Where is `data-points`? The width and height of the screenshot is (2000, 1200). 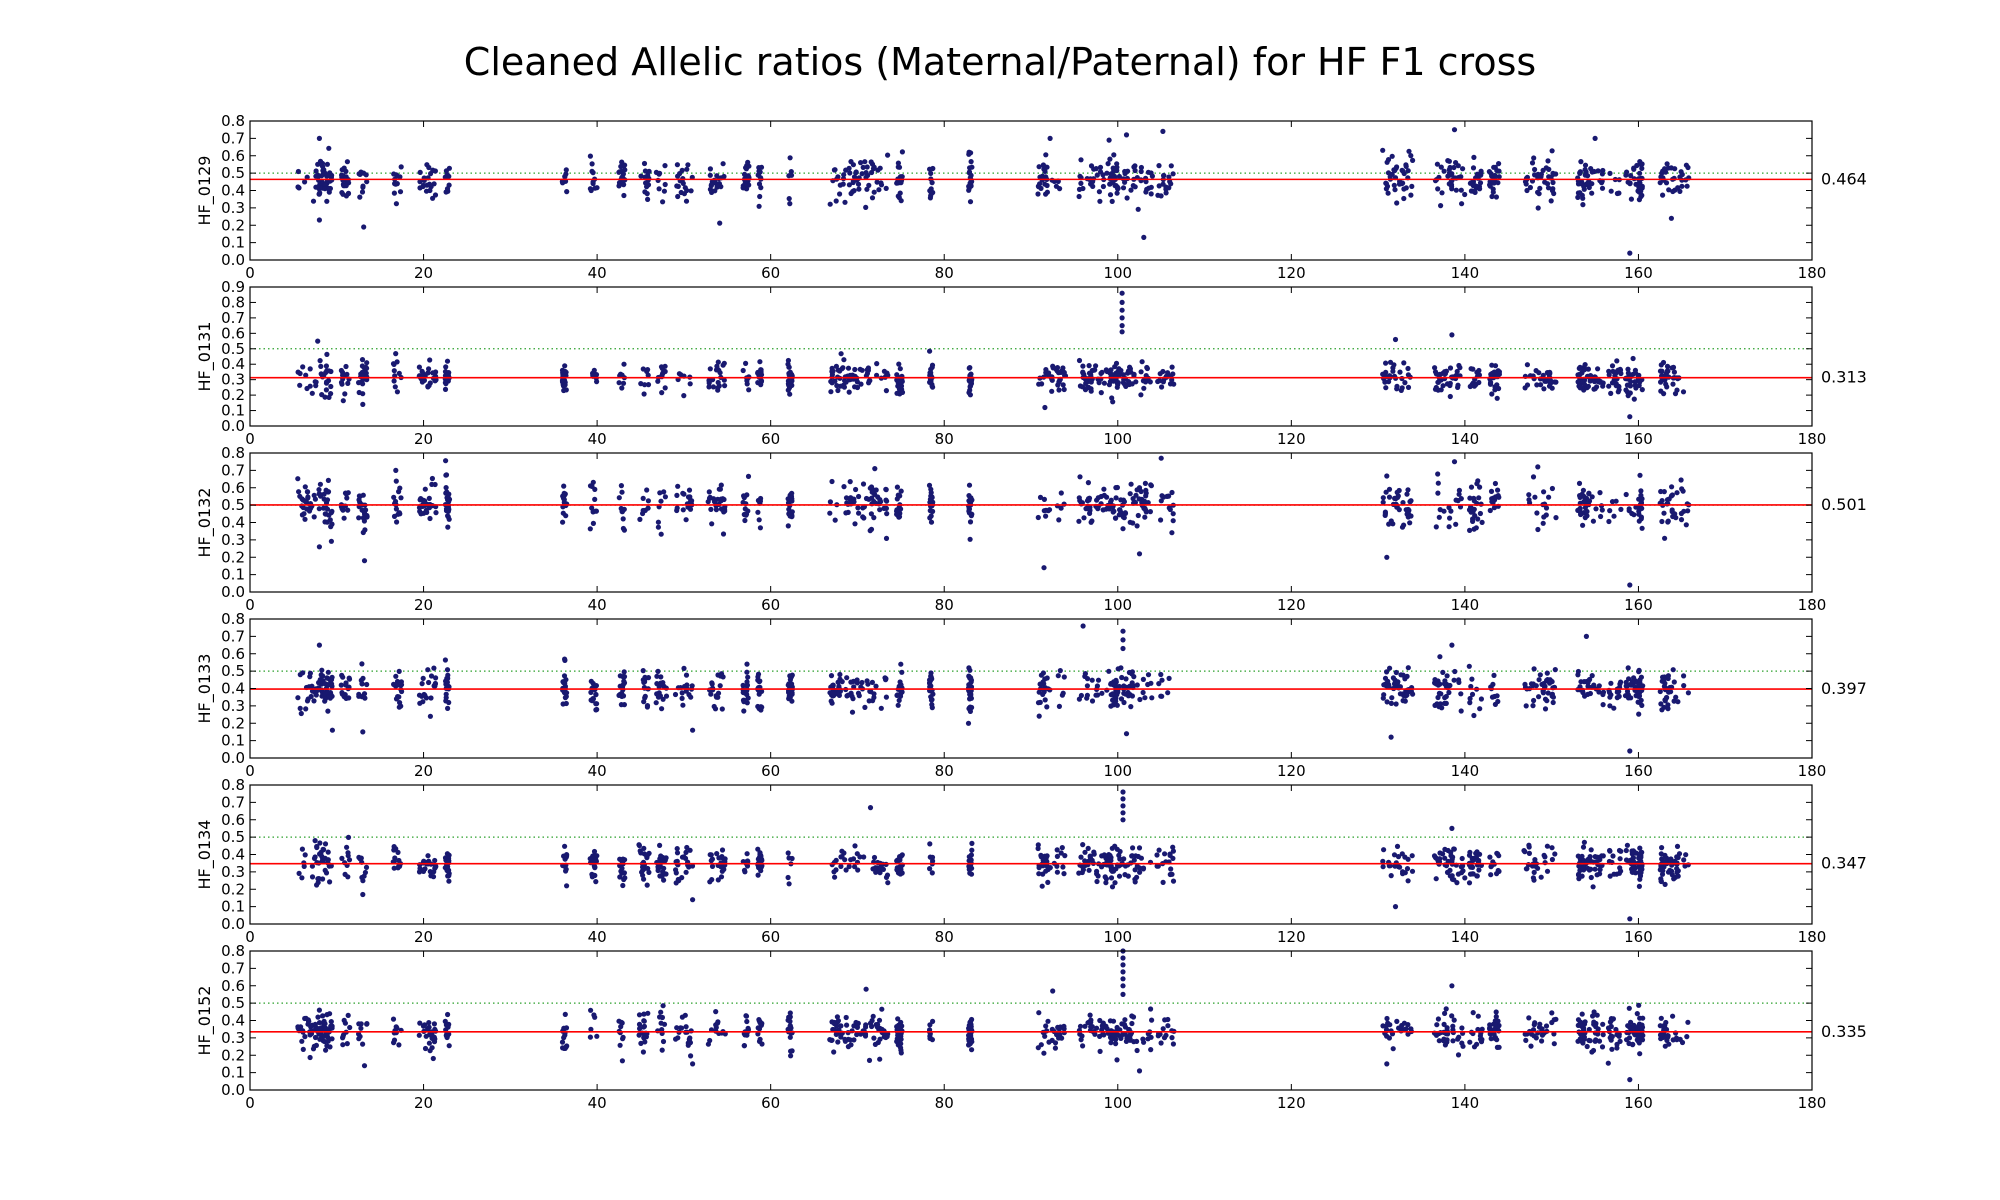 data-points is located at coordinates (993, 855).